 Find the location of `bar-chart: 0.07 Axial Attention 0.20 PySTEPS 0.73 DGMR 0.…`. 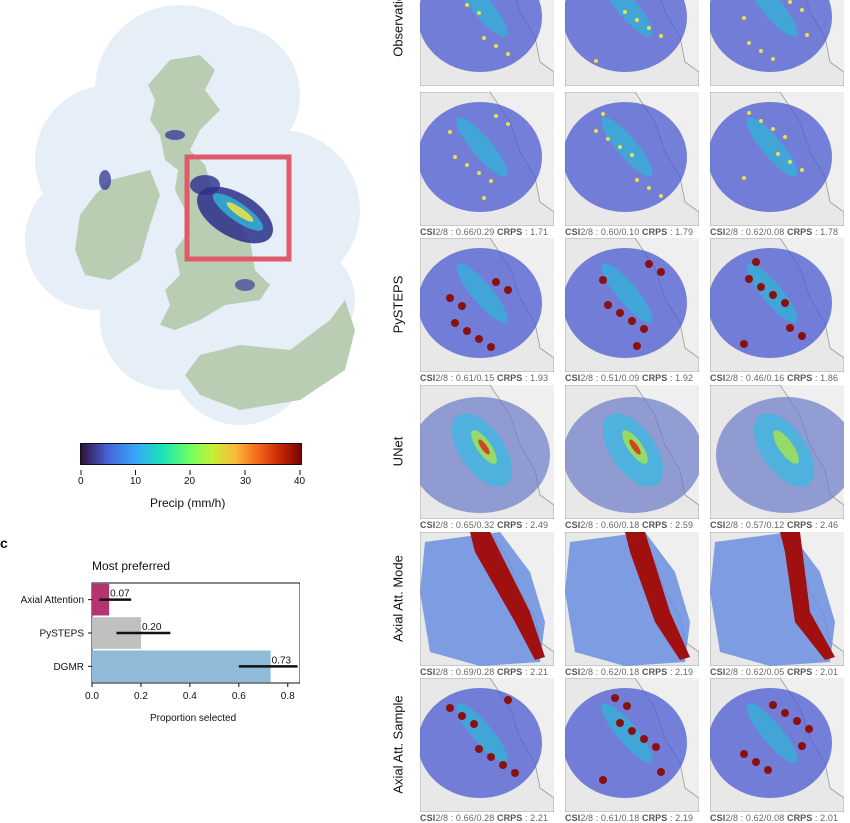

bar-chart: 0.07 Axial Attention 0.20 PySTEPS 0.73 DGMR 0.… is located at coordinates (160, 642).